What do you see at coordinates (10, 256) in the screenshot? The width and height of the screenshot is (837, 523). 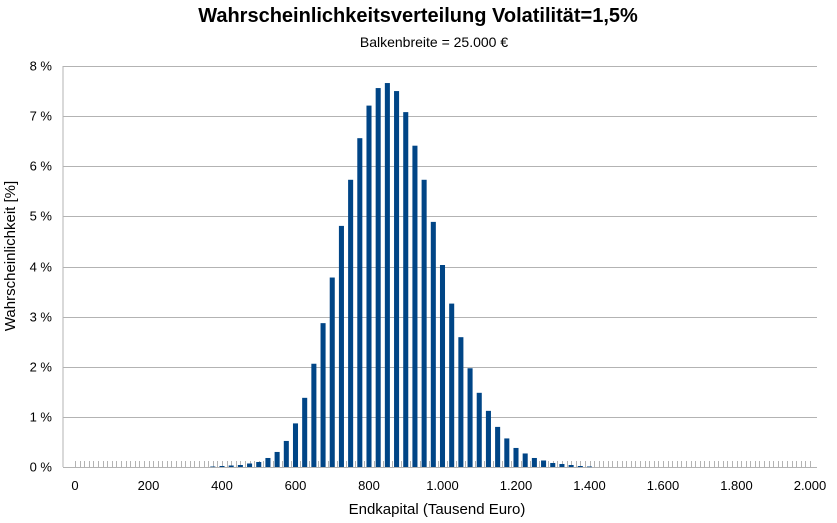 I see `y-axis-label: Wahrscheinlichkeit [%]` at bounding box center [10, 256].